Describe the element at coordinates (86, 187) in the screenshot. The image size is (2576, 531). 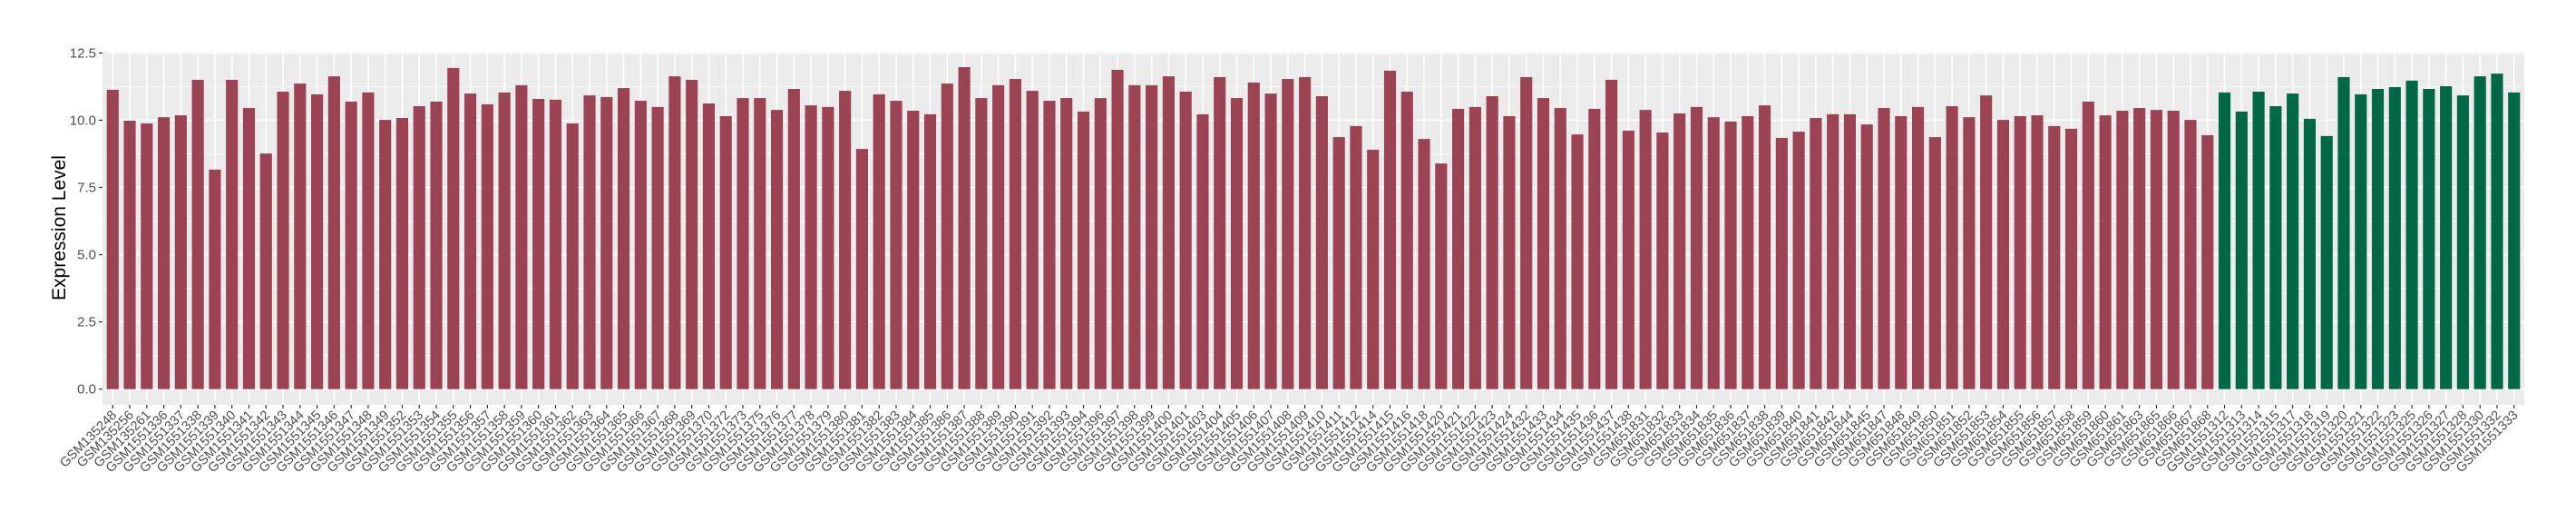
I see `y-tick-label: 7.5` at that location.